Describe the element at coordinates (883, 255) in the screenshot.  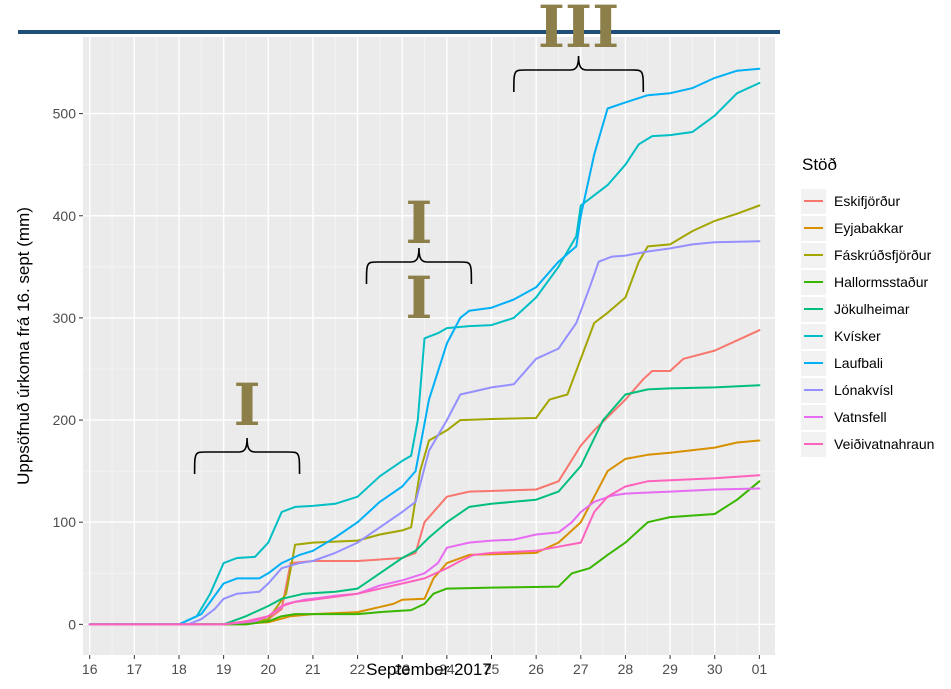
I see `legend-label: Fáskrúðsfjörður` at that location.